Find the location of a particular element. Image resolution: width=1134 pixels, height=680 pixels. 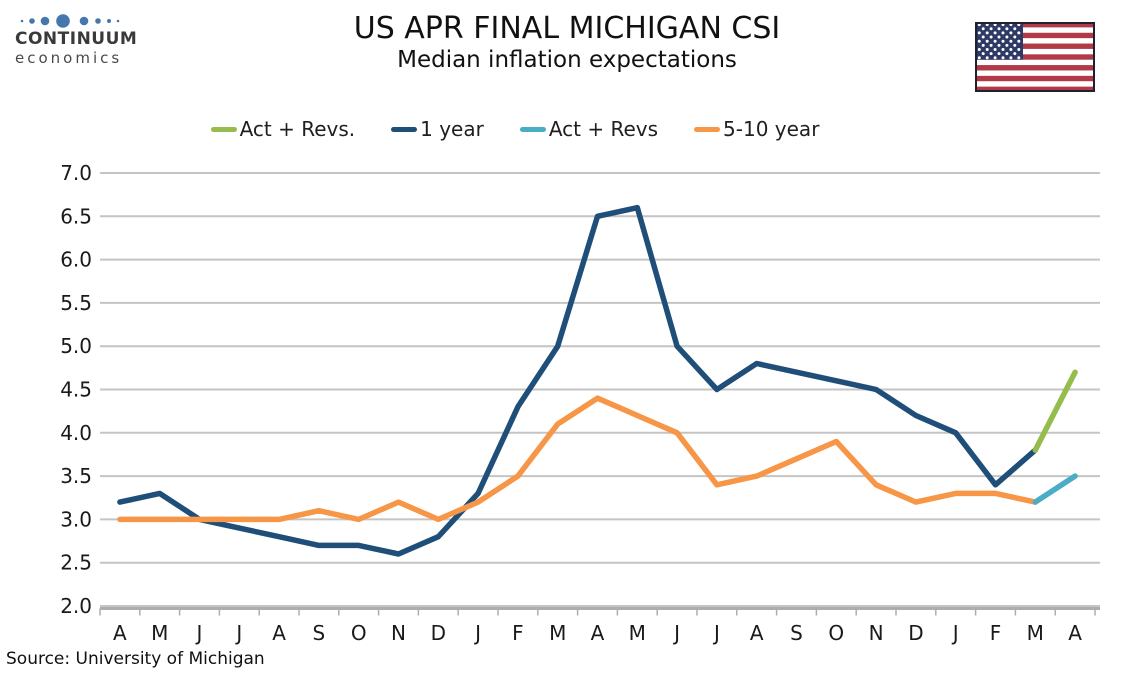

legend-item: Act + Revs is located at coordinates (589, 129).